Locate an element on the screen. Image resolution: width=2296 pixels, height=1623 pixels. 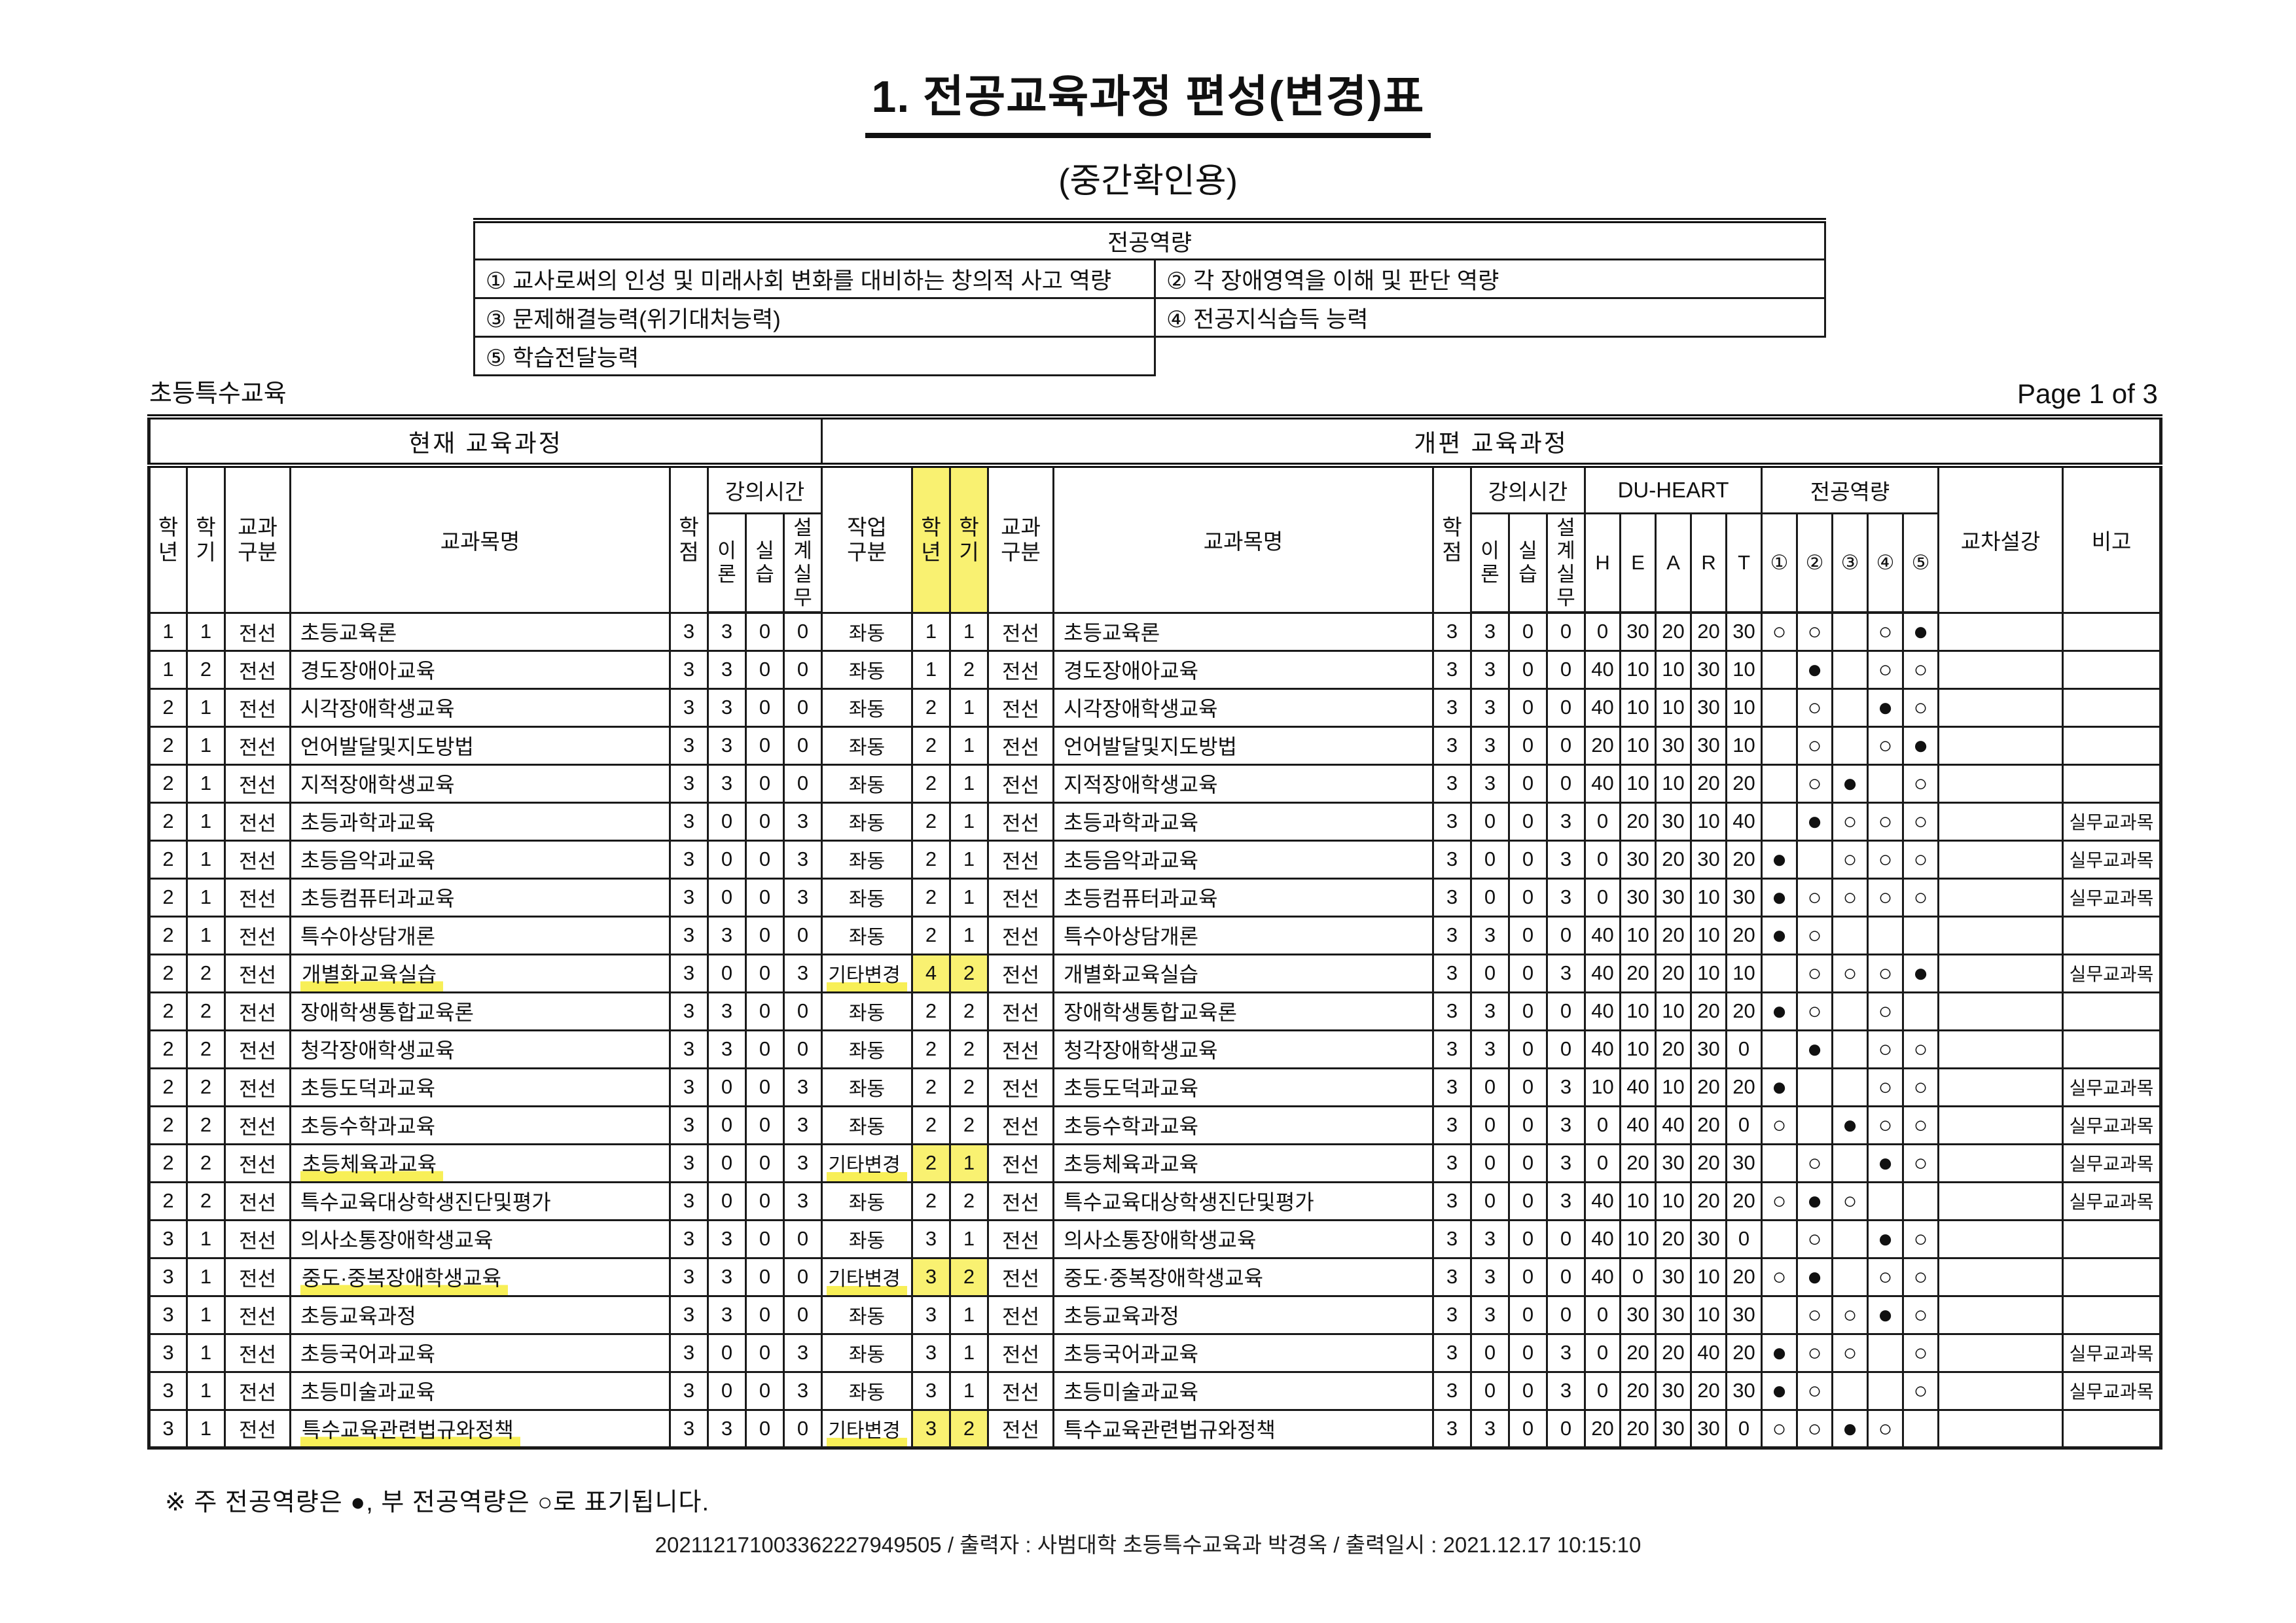
cell-year-revised: 1 is located at coordinates (932, 669).